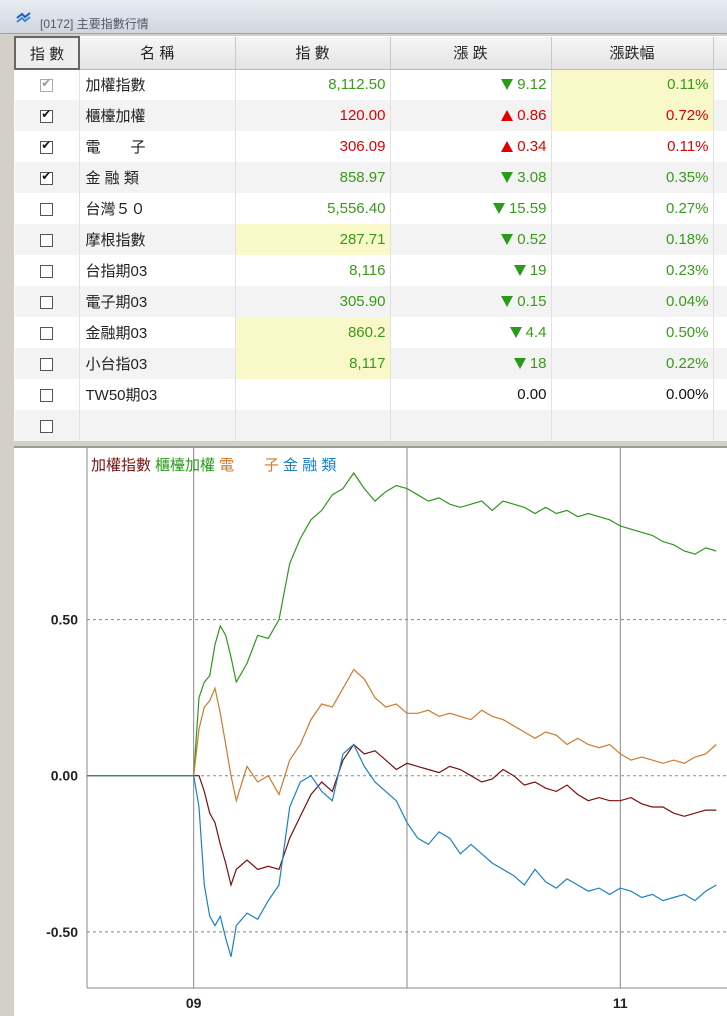 The image size is (727, 1016). What do you see at coordinates (471, 84) in the screenshot?
I see `index-change-cell: 9.12` at bounding box center [471, 84].